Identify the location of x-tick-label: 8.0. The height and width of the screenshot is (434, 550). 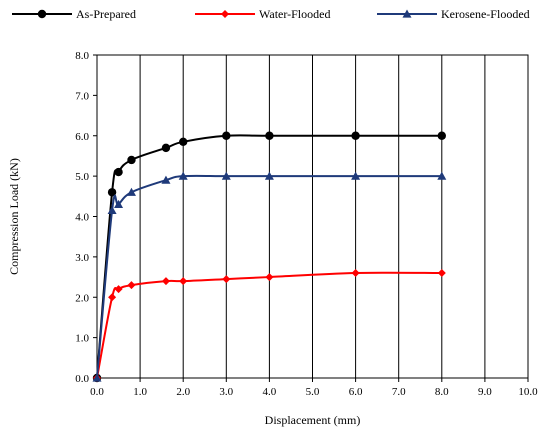
(442, 392).